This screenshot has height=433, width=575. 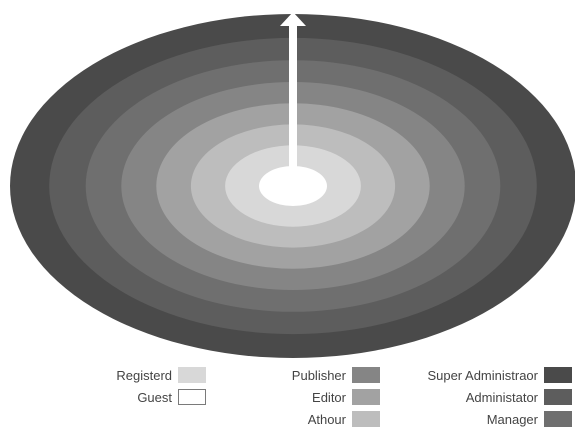 What do you see at coordinates (300, 419) in the screenshot?
I see `legend-item: Athour` at bounding box center [300, 419].